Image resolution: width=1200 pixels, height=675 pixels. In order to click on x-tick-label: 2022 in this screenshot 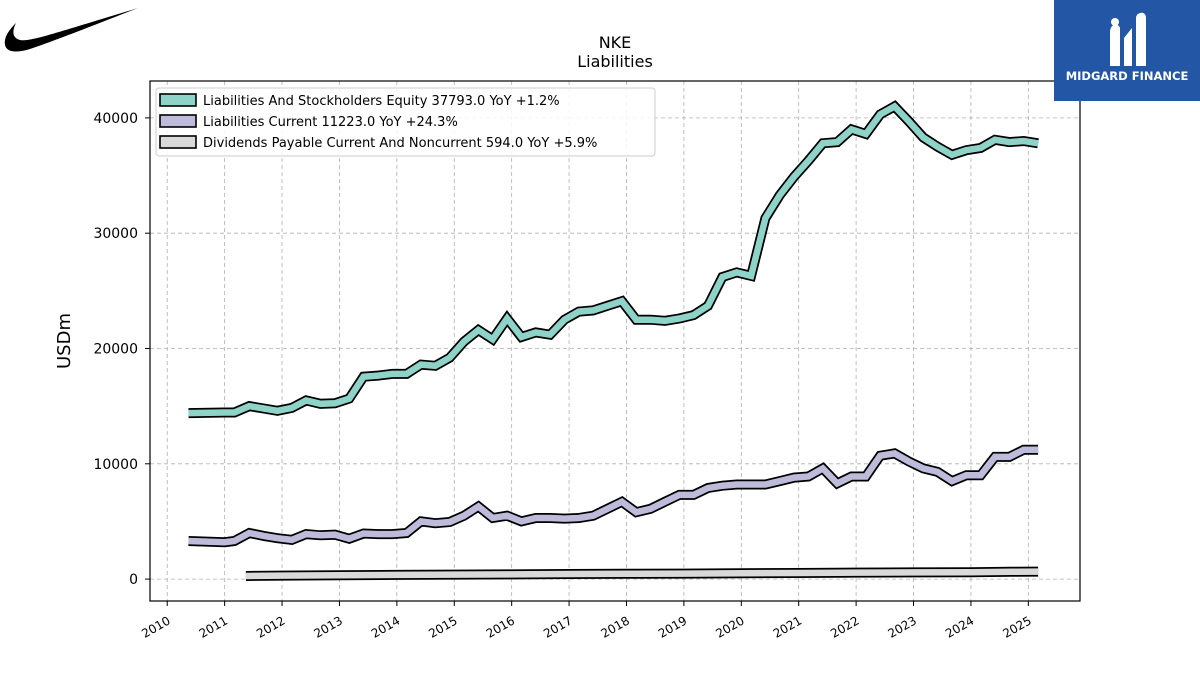, I will do `click(844, 626)`.